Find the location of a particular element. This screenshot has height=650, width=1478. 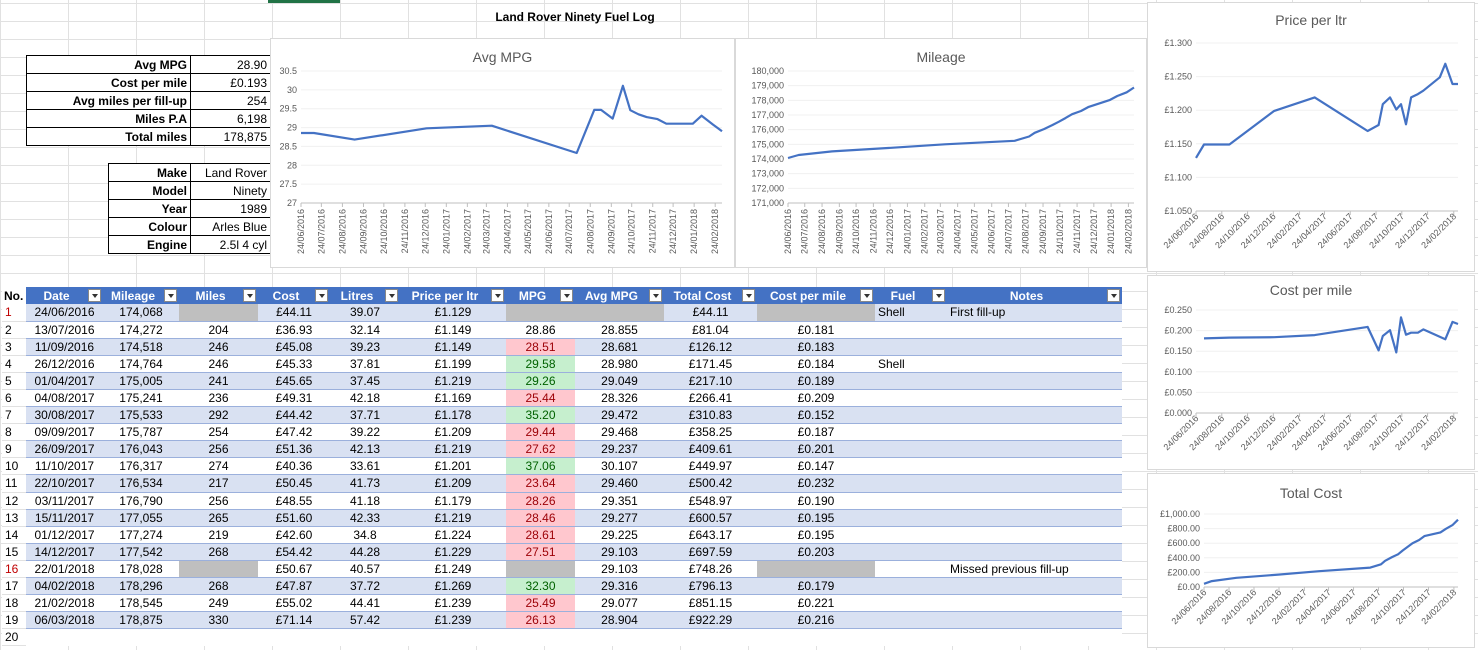

cell-mileage: 175,005 is located at coordinates (141, 381).